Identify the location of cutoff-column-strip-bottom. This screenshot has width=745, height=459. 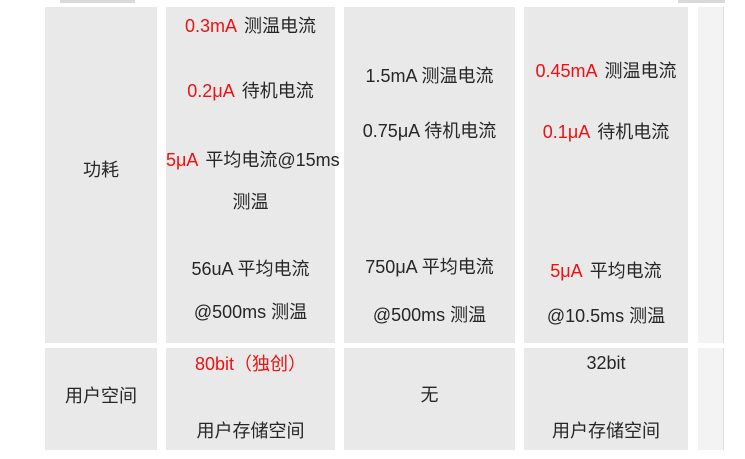
(711, 399).